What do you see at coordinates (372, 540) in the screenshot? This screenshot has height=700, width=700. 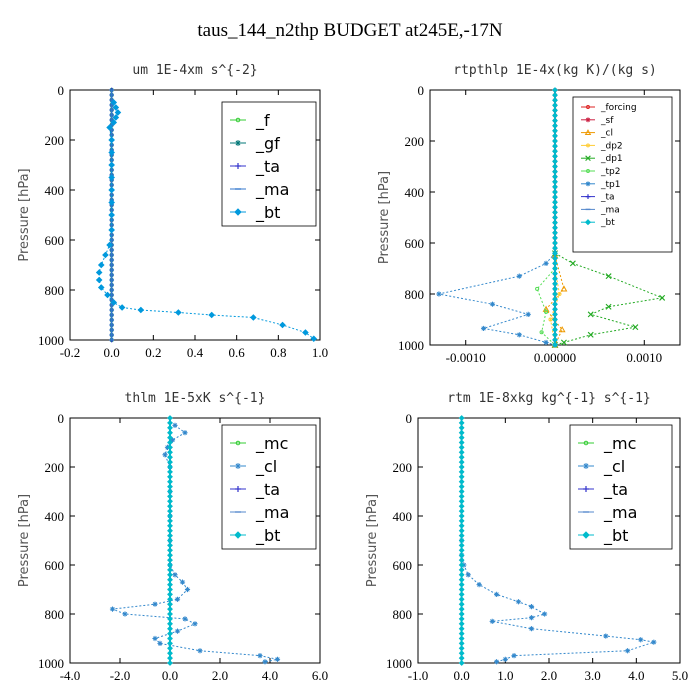 I see `y-axis-label: Pressure [hPa]` at bounding box center [372, 540].